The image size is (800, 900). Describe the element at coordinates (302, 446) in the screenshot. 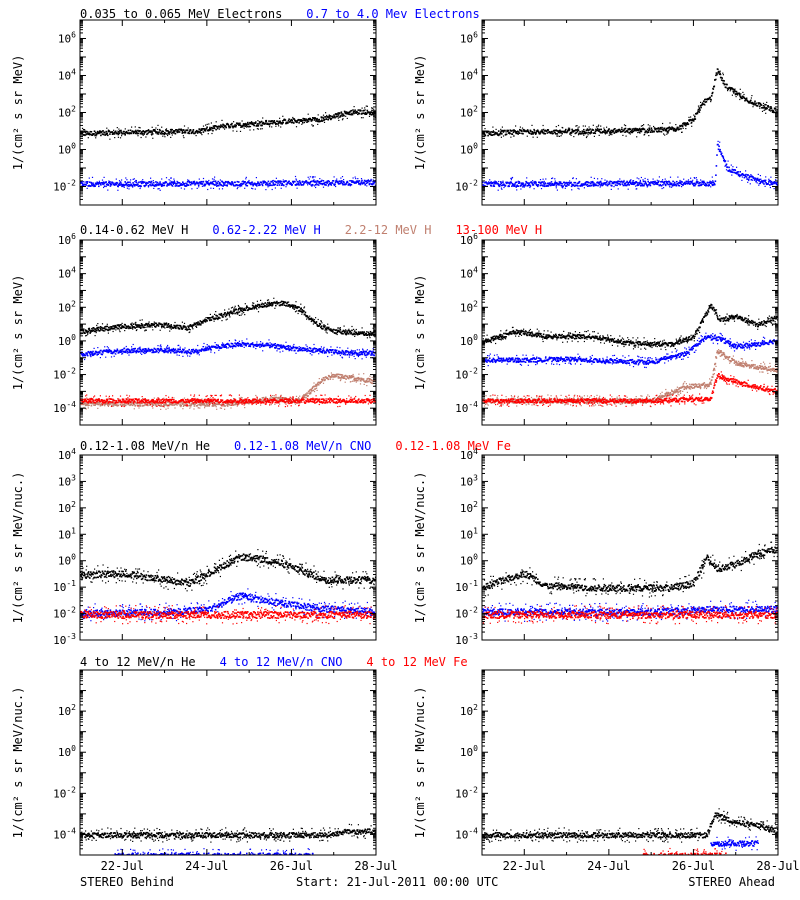

I see `series-label-2-1: 0.12-1.08 MeV/n CNO` at that location.